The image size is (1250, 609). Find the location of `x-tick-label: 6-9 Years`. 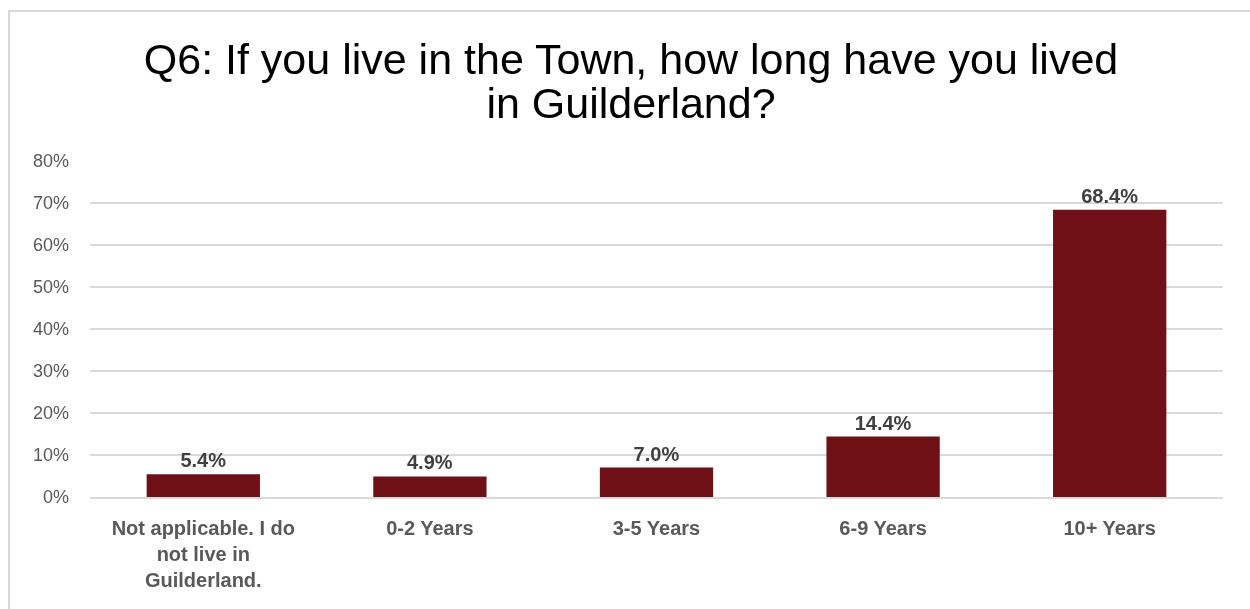

x-tick-label: 6-9 Years is located at coordinates (883, 527).